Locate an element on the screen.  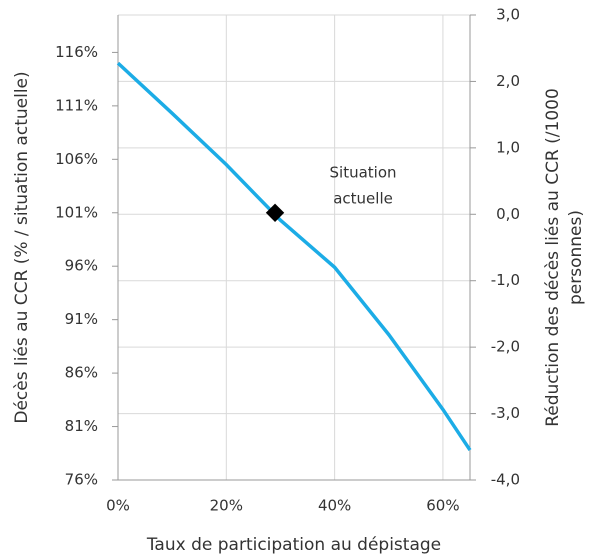
y-tick-label: 86% is located at coordinates (81, 373).